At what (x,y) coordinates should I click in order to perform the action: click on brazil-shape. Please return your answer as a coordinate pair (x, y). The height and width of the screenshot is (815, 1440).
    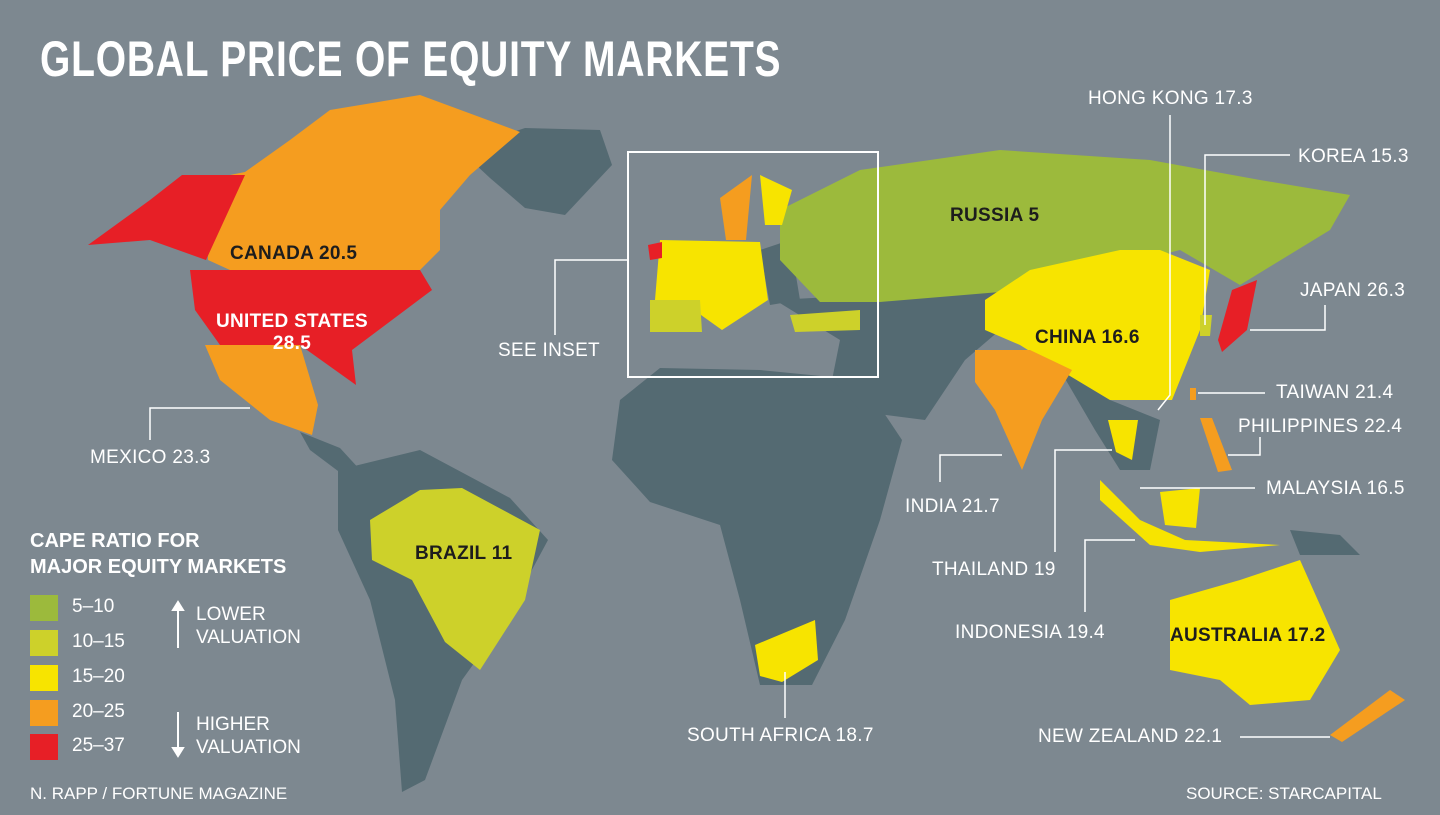
    Looking at the image, I should click on (455, 579).